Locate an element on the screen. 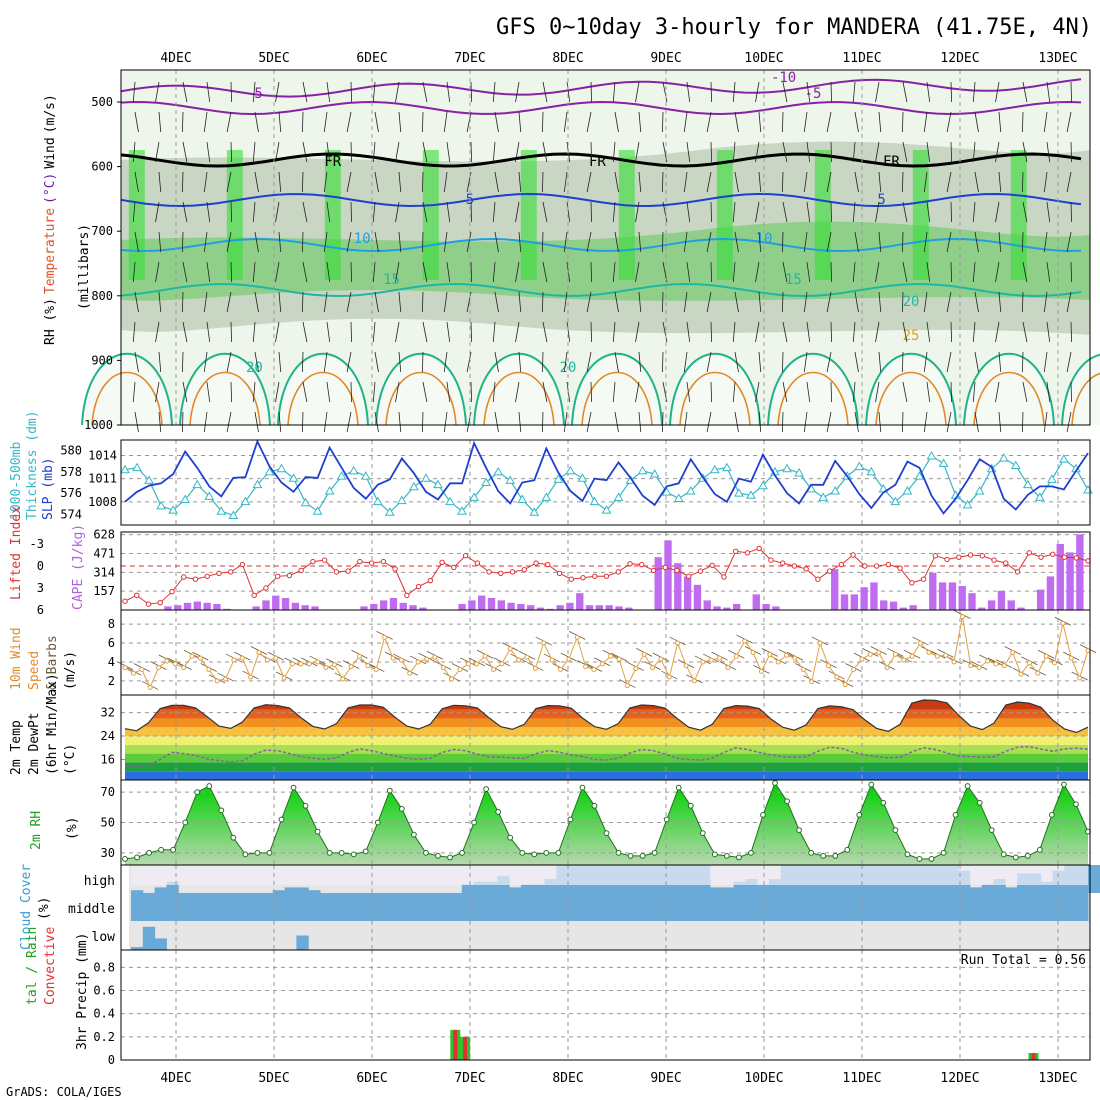 Image resolution: width=1100 pixels, height=1100 pixels. pressure-axis-label: (millibars) is located at coordinates (84, 267).